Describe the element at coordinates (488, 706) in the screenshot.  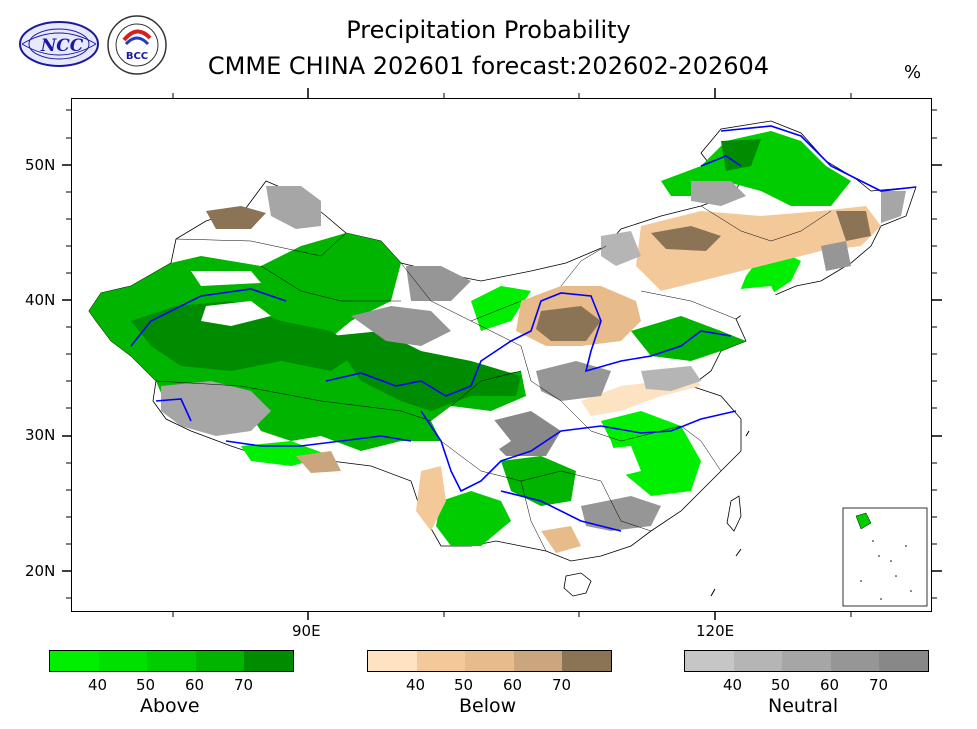
I see `colorbar-below-title: Below` at that location.